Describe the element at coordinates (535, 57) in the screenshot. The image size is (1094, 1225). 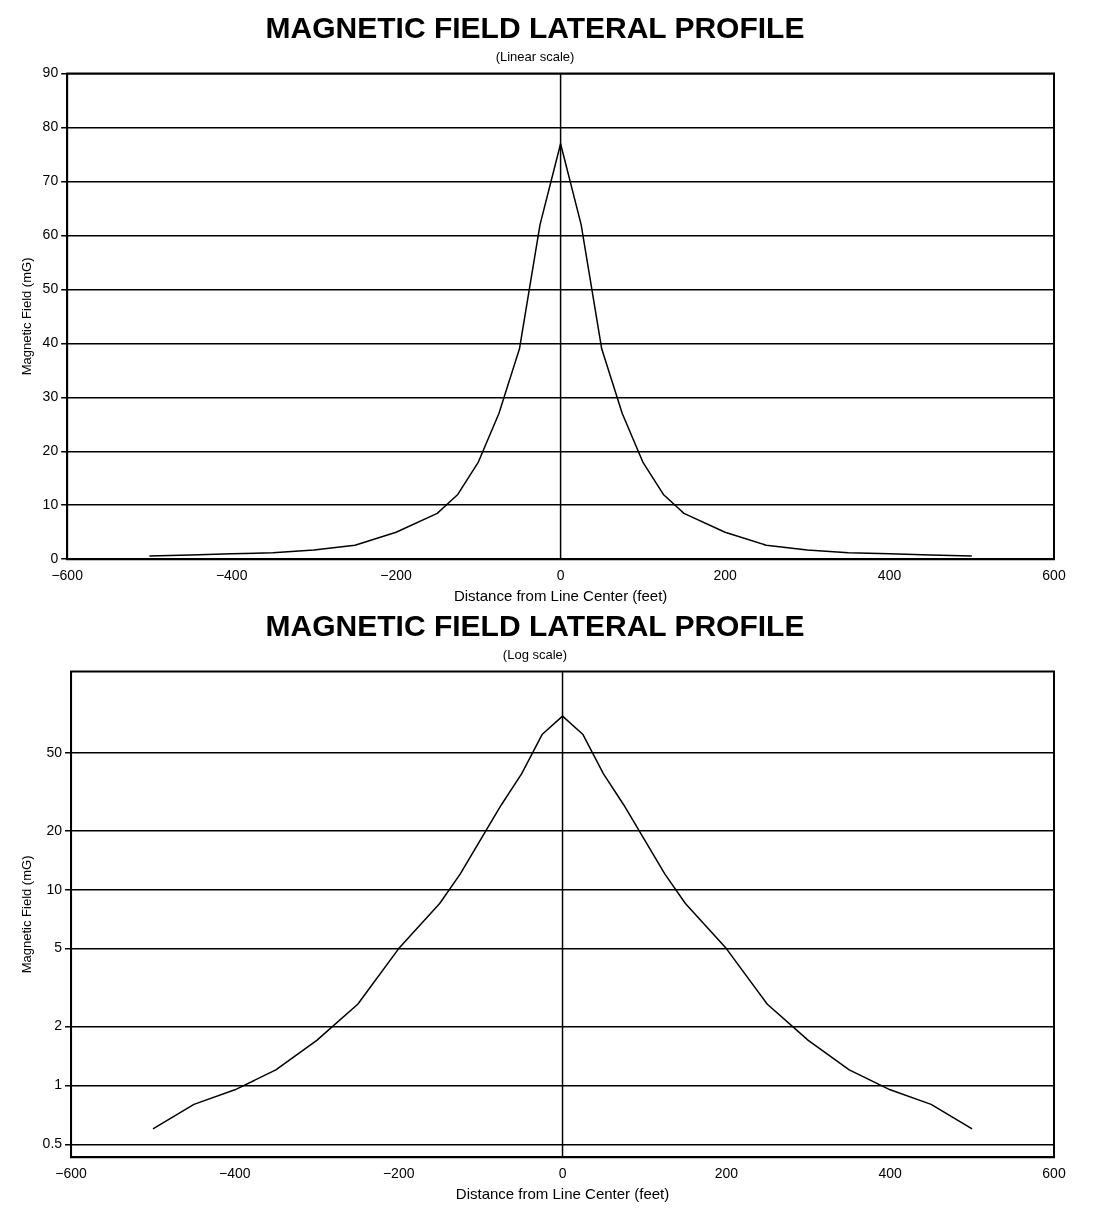
I see `chart-subtitle: (Linear scale)` at that location.